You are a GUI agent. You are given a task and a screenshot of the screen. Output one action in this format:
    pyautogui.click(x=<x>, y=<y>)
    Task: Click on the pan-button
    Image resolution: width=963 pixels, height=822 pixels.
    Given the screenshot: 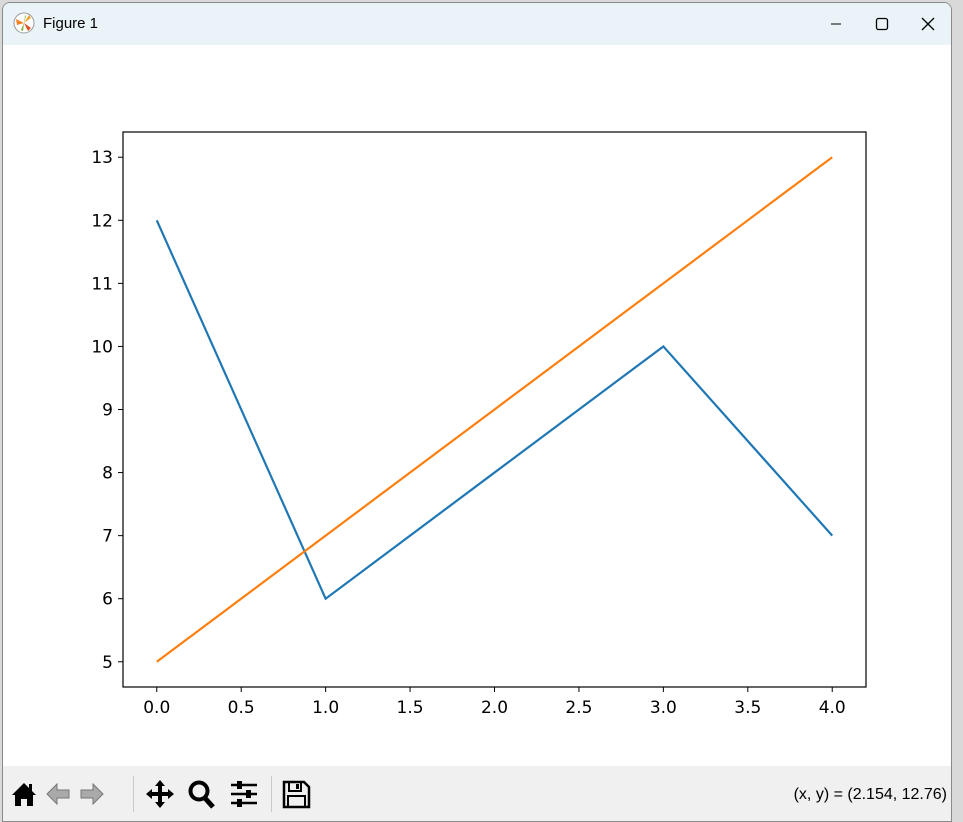 What is the action you would take?
    pyautogui.click(x=160, y=794)
    